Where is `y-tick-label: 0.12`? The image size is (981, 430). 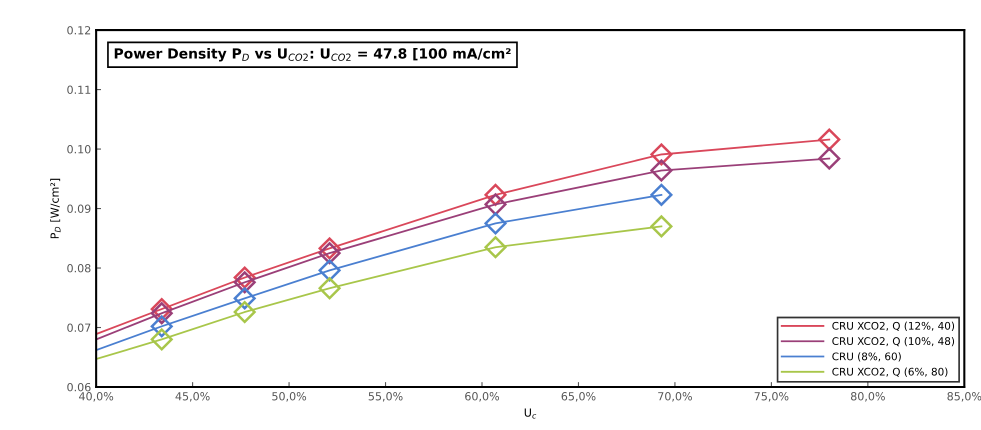 y-tick-label: 0.12 is located at coordinates (78, 30).